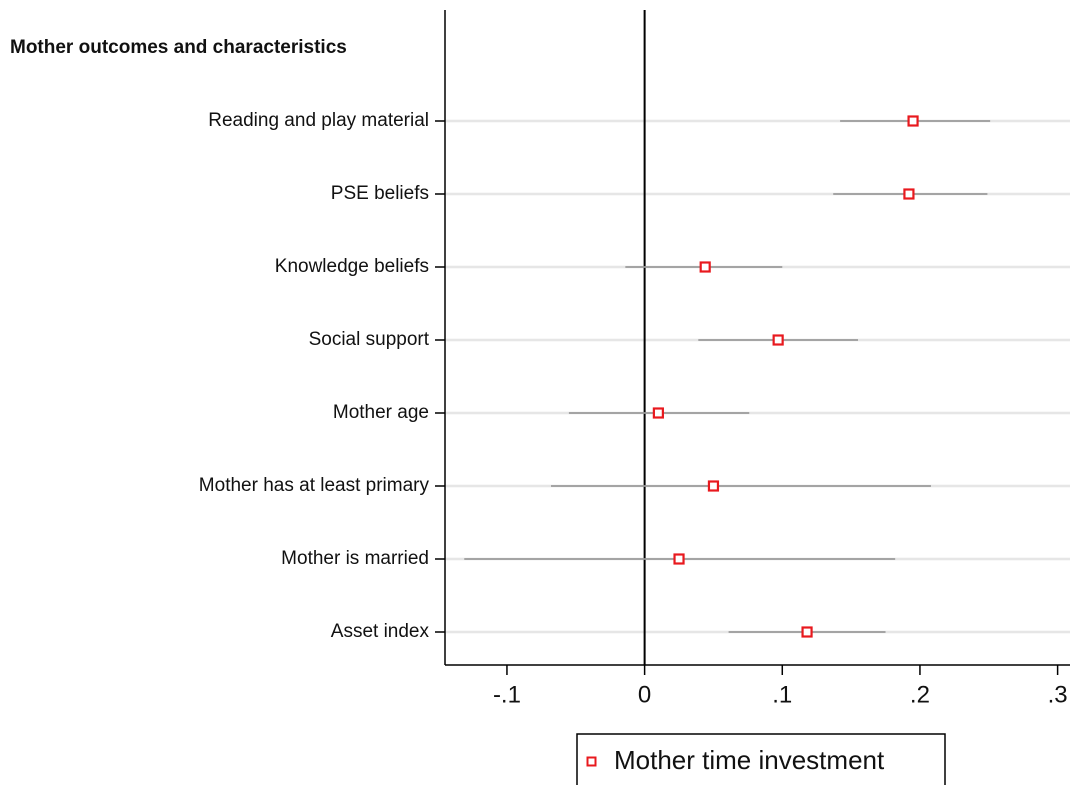 The width and height of the screenshot is (1075, 785). What do you see at coordinates (355, 558) in the screenshot?
I see `y-tick-label: Mother is married` at bounding box center [355, 558].